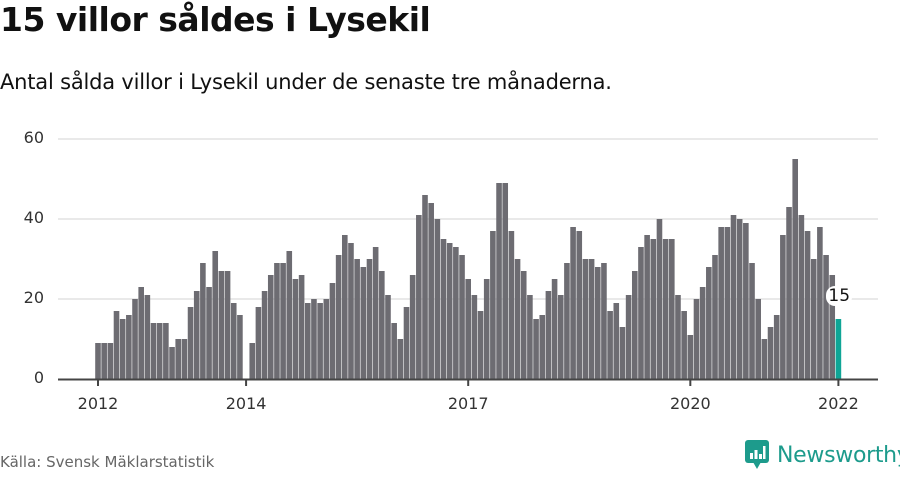 This screenshot has height=478, width=900. I want to click on y-tick-label: 0, so click(38, 377).